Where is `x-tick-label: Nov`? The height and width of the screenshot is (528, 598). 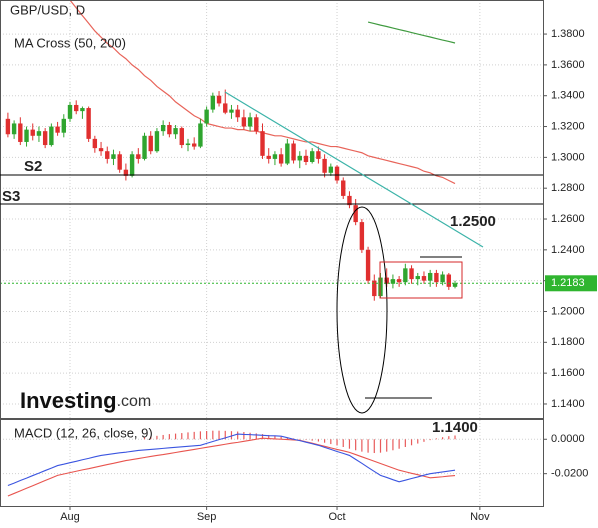
x-tick-label: Nov is located at coordinates (480, 517).